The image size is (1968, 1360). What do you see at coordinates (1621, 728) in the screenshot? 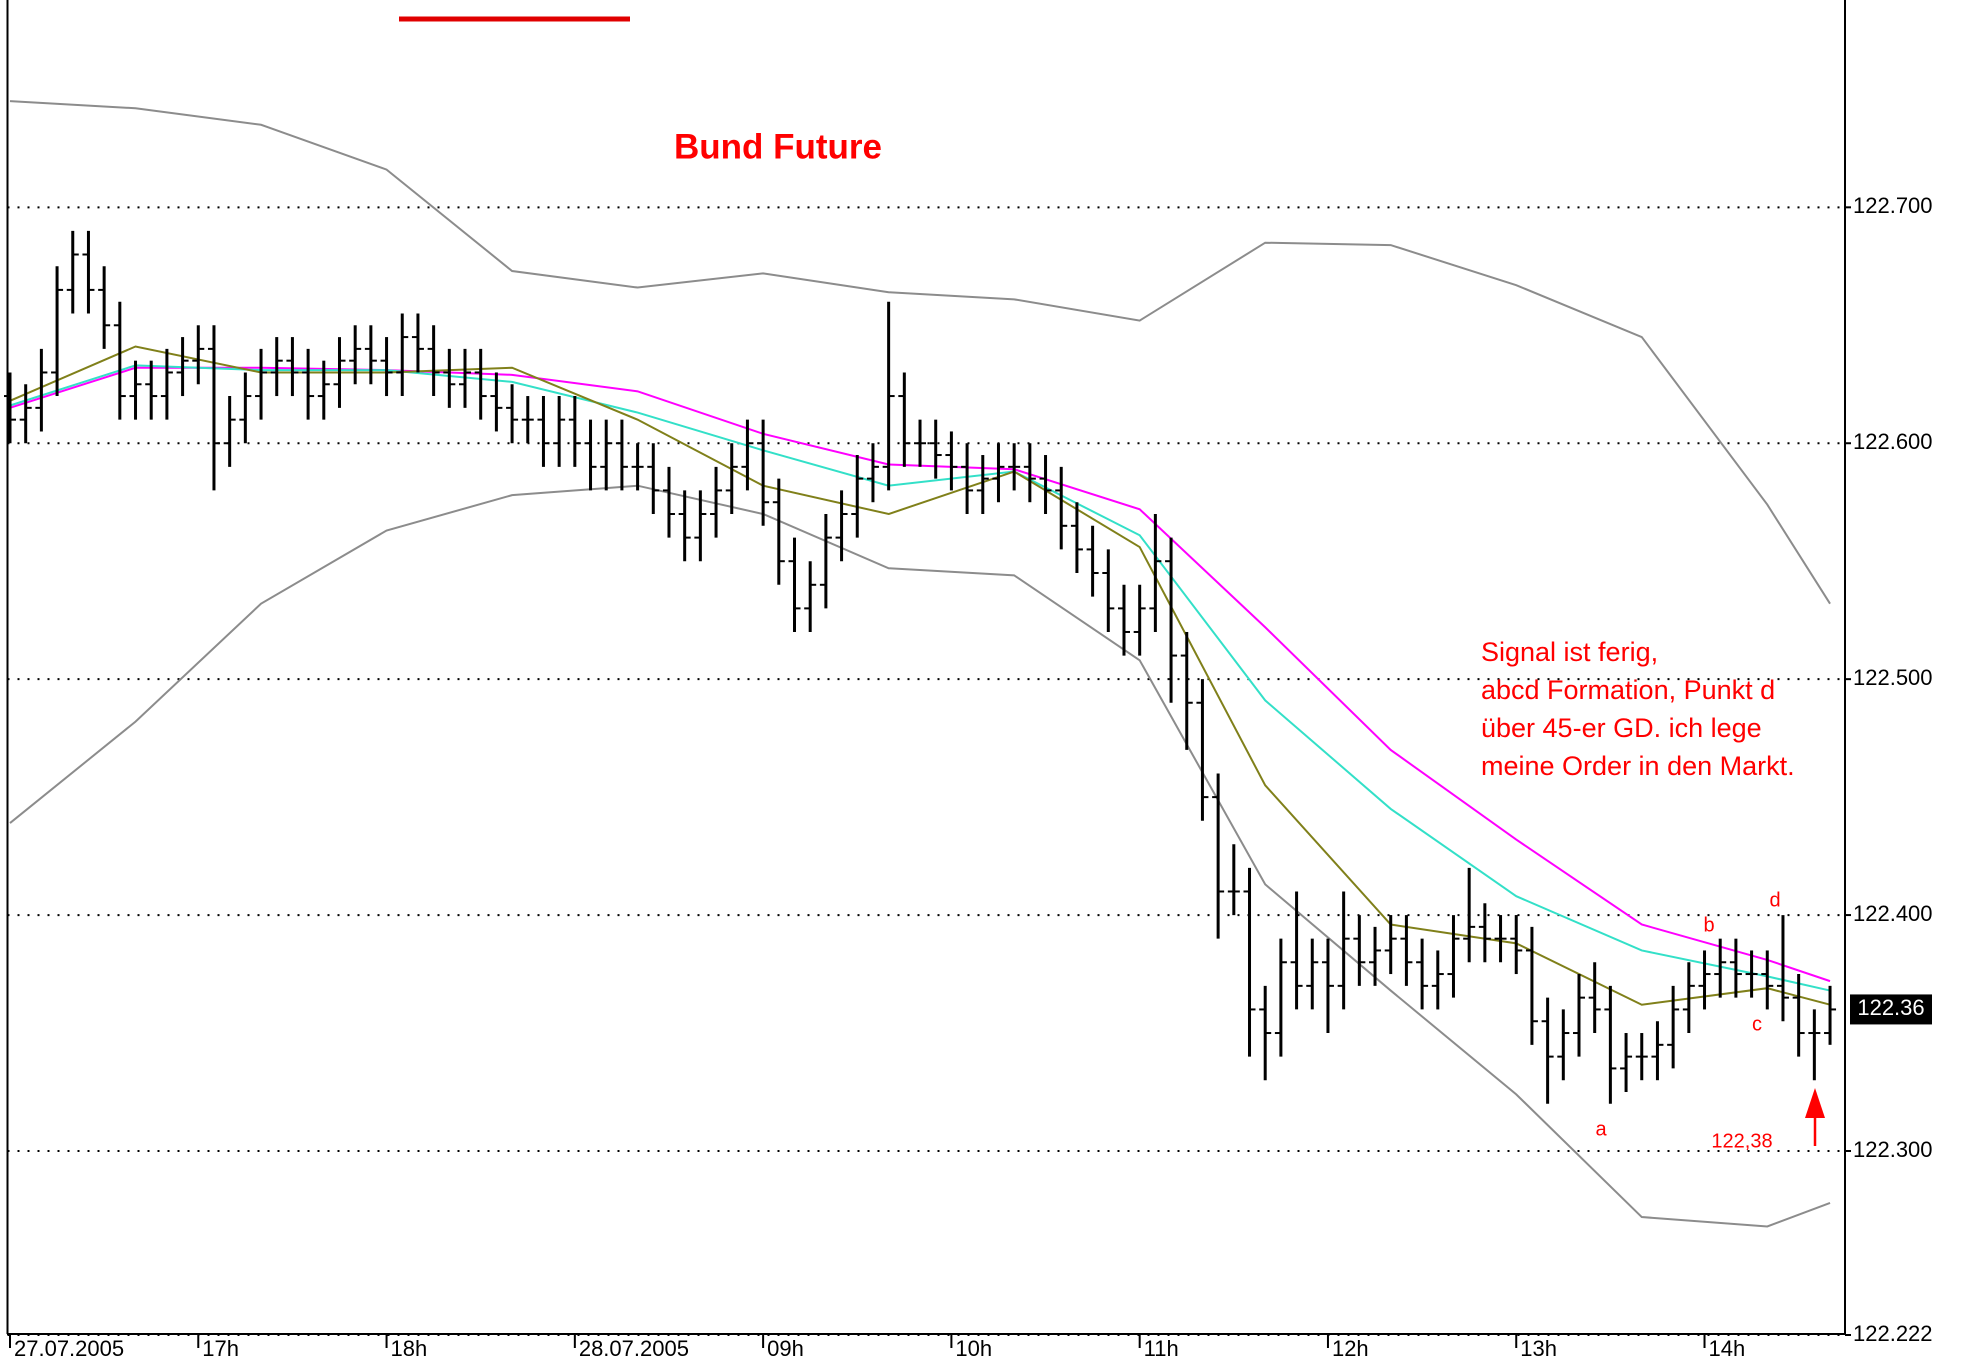
I see `signal-note: über 45-er GD. ich lege` at bounding box center [1621, 728].